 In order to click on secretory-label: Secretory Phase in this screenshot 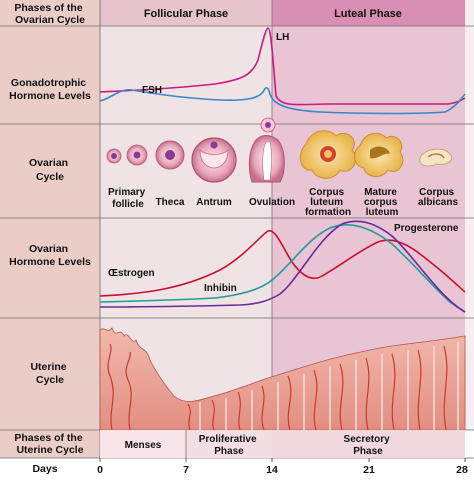, I will do `click(368, 445)`.